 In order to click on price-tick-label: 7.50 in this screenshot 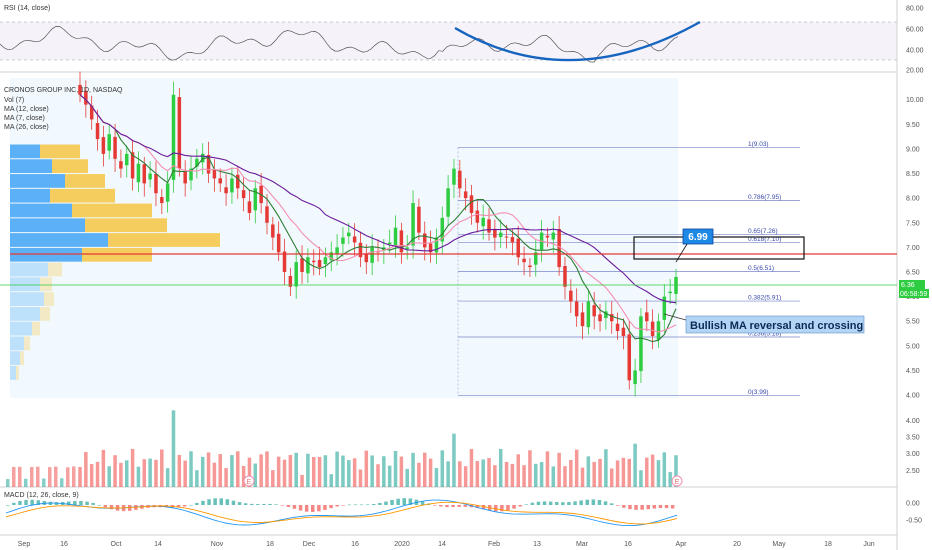, I will do `click(913, 223)`.